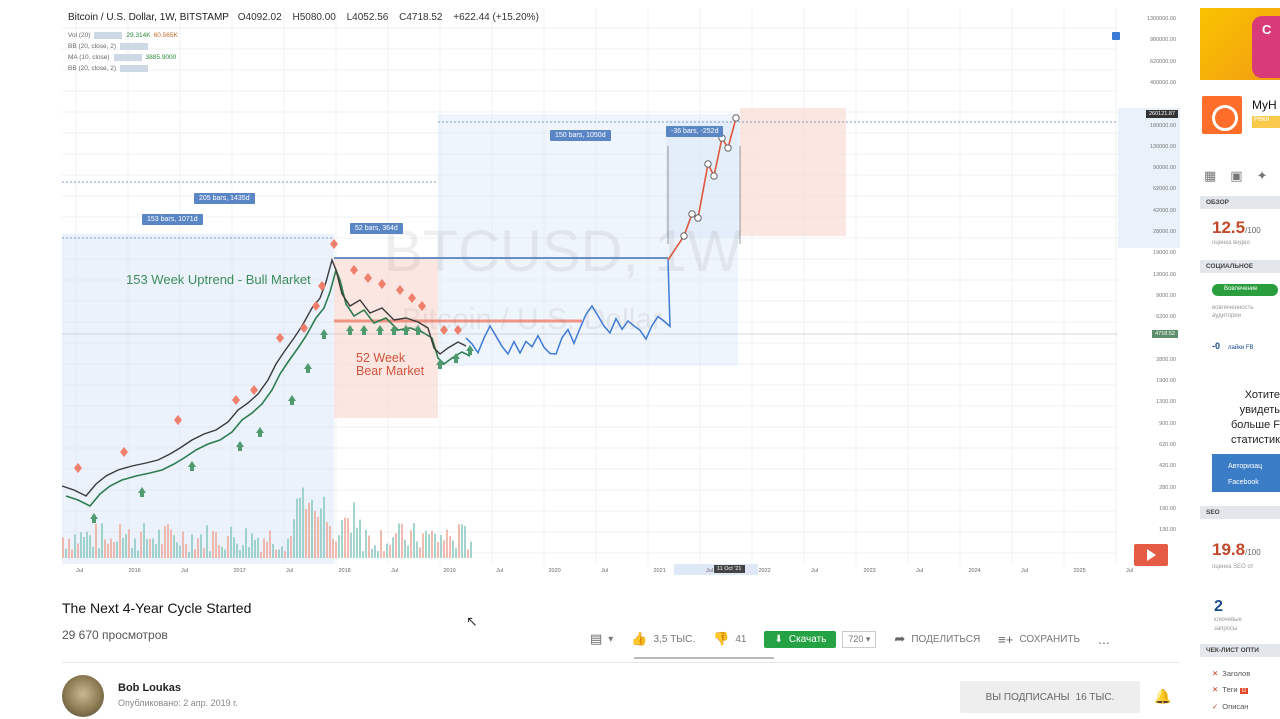 The height and width of the screenshot is (719, 1280). What do you see at coordinates (83, 696) in the screenshot?
I see `channel-avatar` at bounding box center [83, 696].